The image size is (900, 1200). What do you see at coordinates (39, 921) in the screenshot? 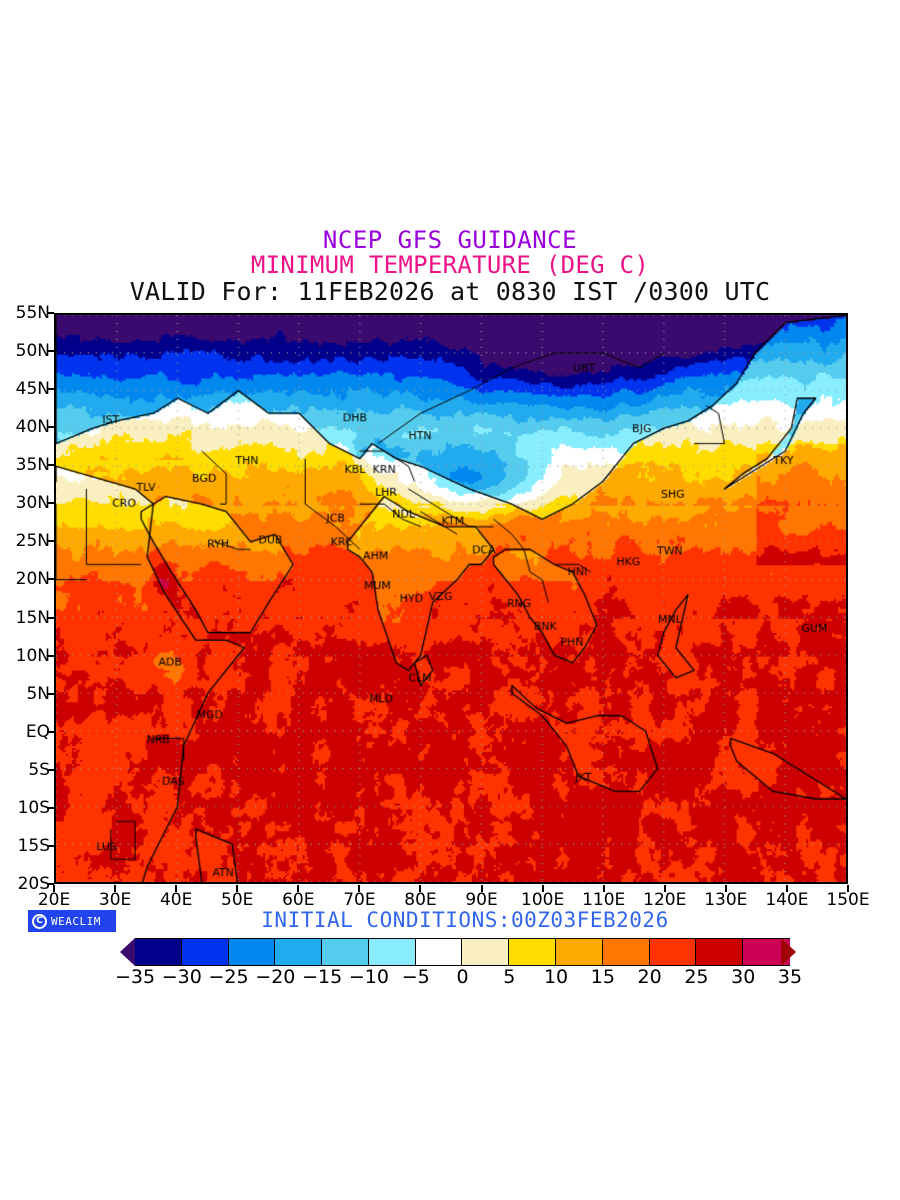
I see `copyright-icon: C` at bounding box center [39, 921].